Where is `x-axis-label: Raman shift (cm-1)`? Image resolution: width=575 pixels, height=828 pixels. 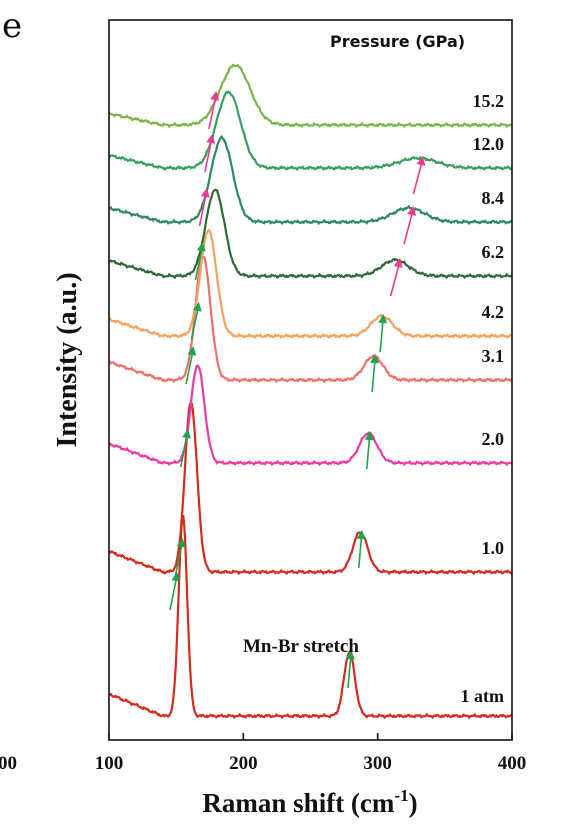
x-axis-label: Raman shift (cm-1) is located at coordinates (309, 802).